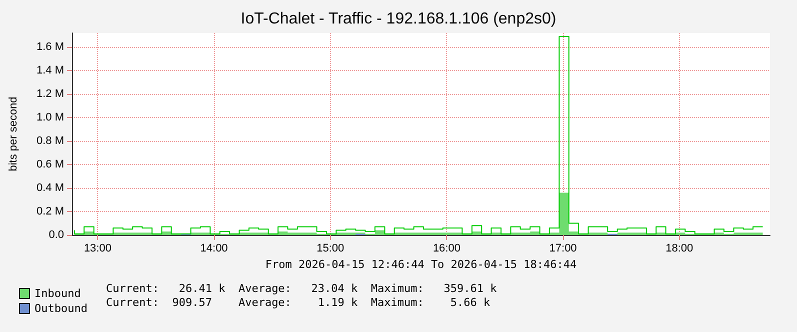 The image size is (797, 332). What do you see at coordinates (50, 212) in the screenshot?
I see `y-tick-label: 0.2 M` at bounding box center [50, 212].